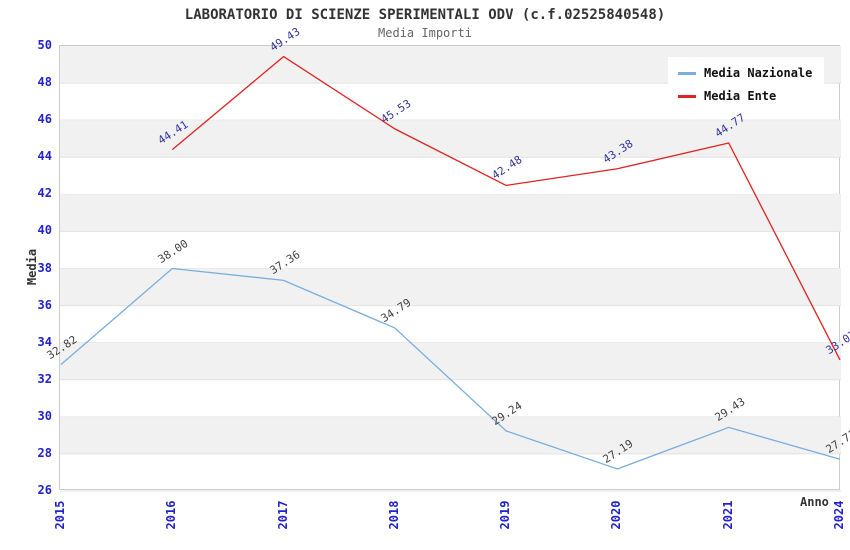 The image size is (850, 550). I want to click on y-tick-label: 32, so click(44, 378).